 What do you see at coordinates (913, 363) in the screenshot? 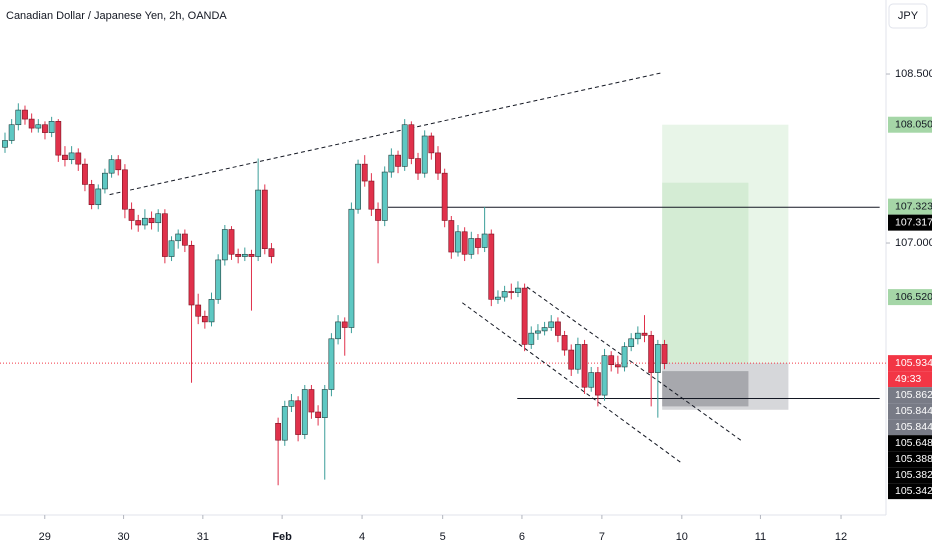
I see `price-badge-text: 105.934` at bounding box center [913, 363].